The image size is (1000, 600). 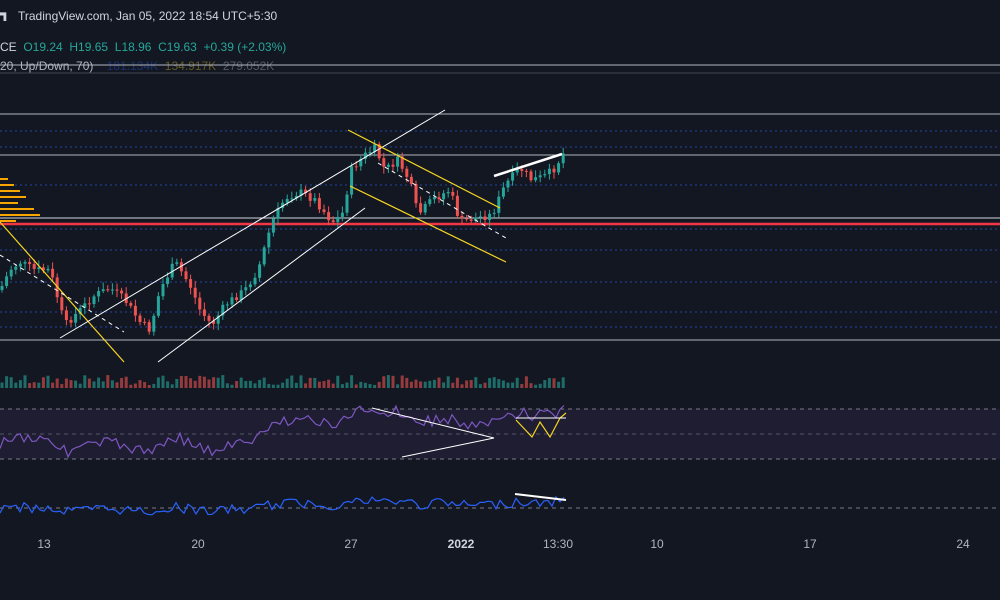 What do you see at coordinates (351, 544) in the screenshot?
I see `x-tick: 27` at bounding box center [351, 544].